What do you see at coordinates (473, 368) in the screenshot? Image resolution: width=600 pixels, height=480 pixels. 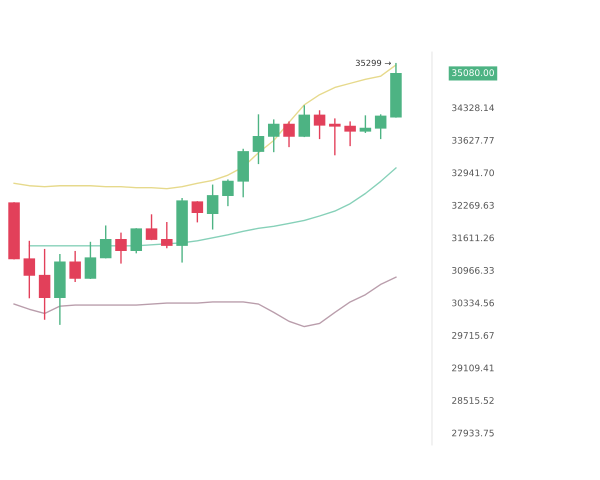 I see `y-tick-label: 29109.41` at bounding box center [473, 368].